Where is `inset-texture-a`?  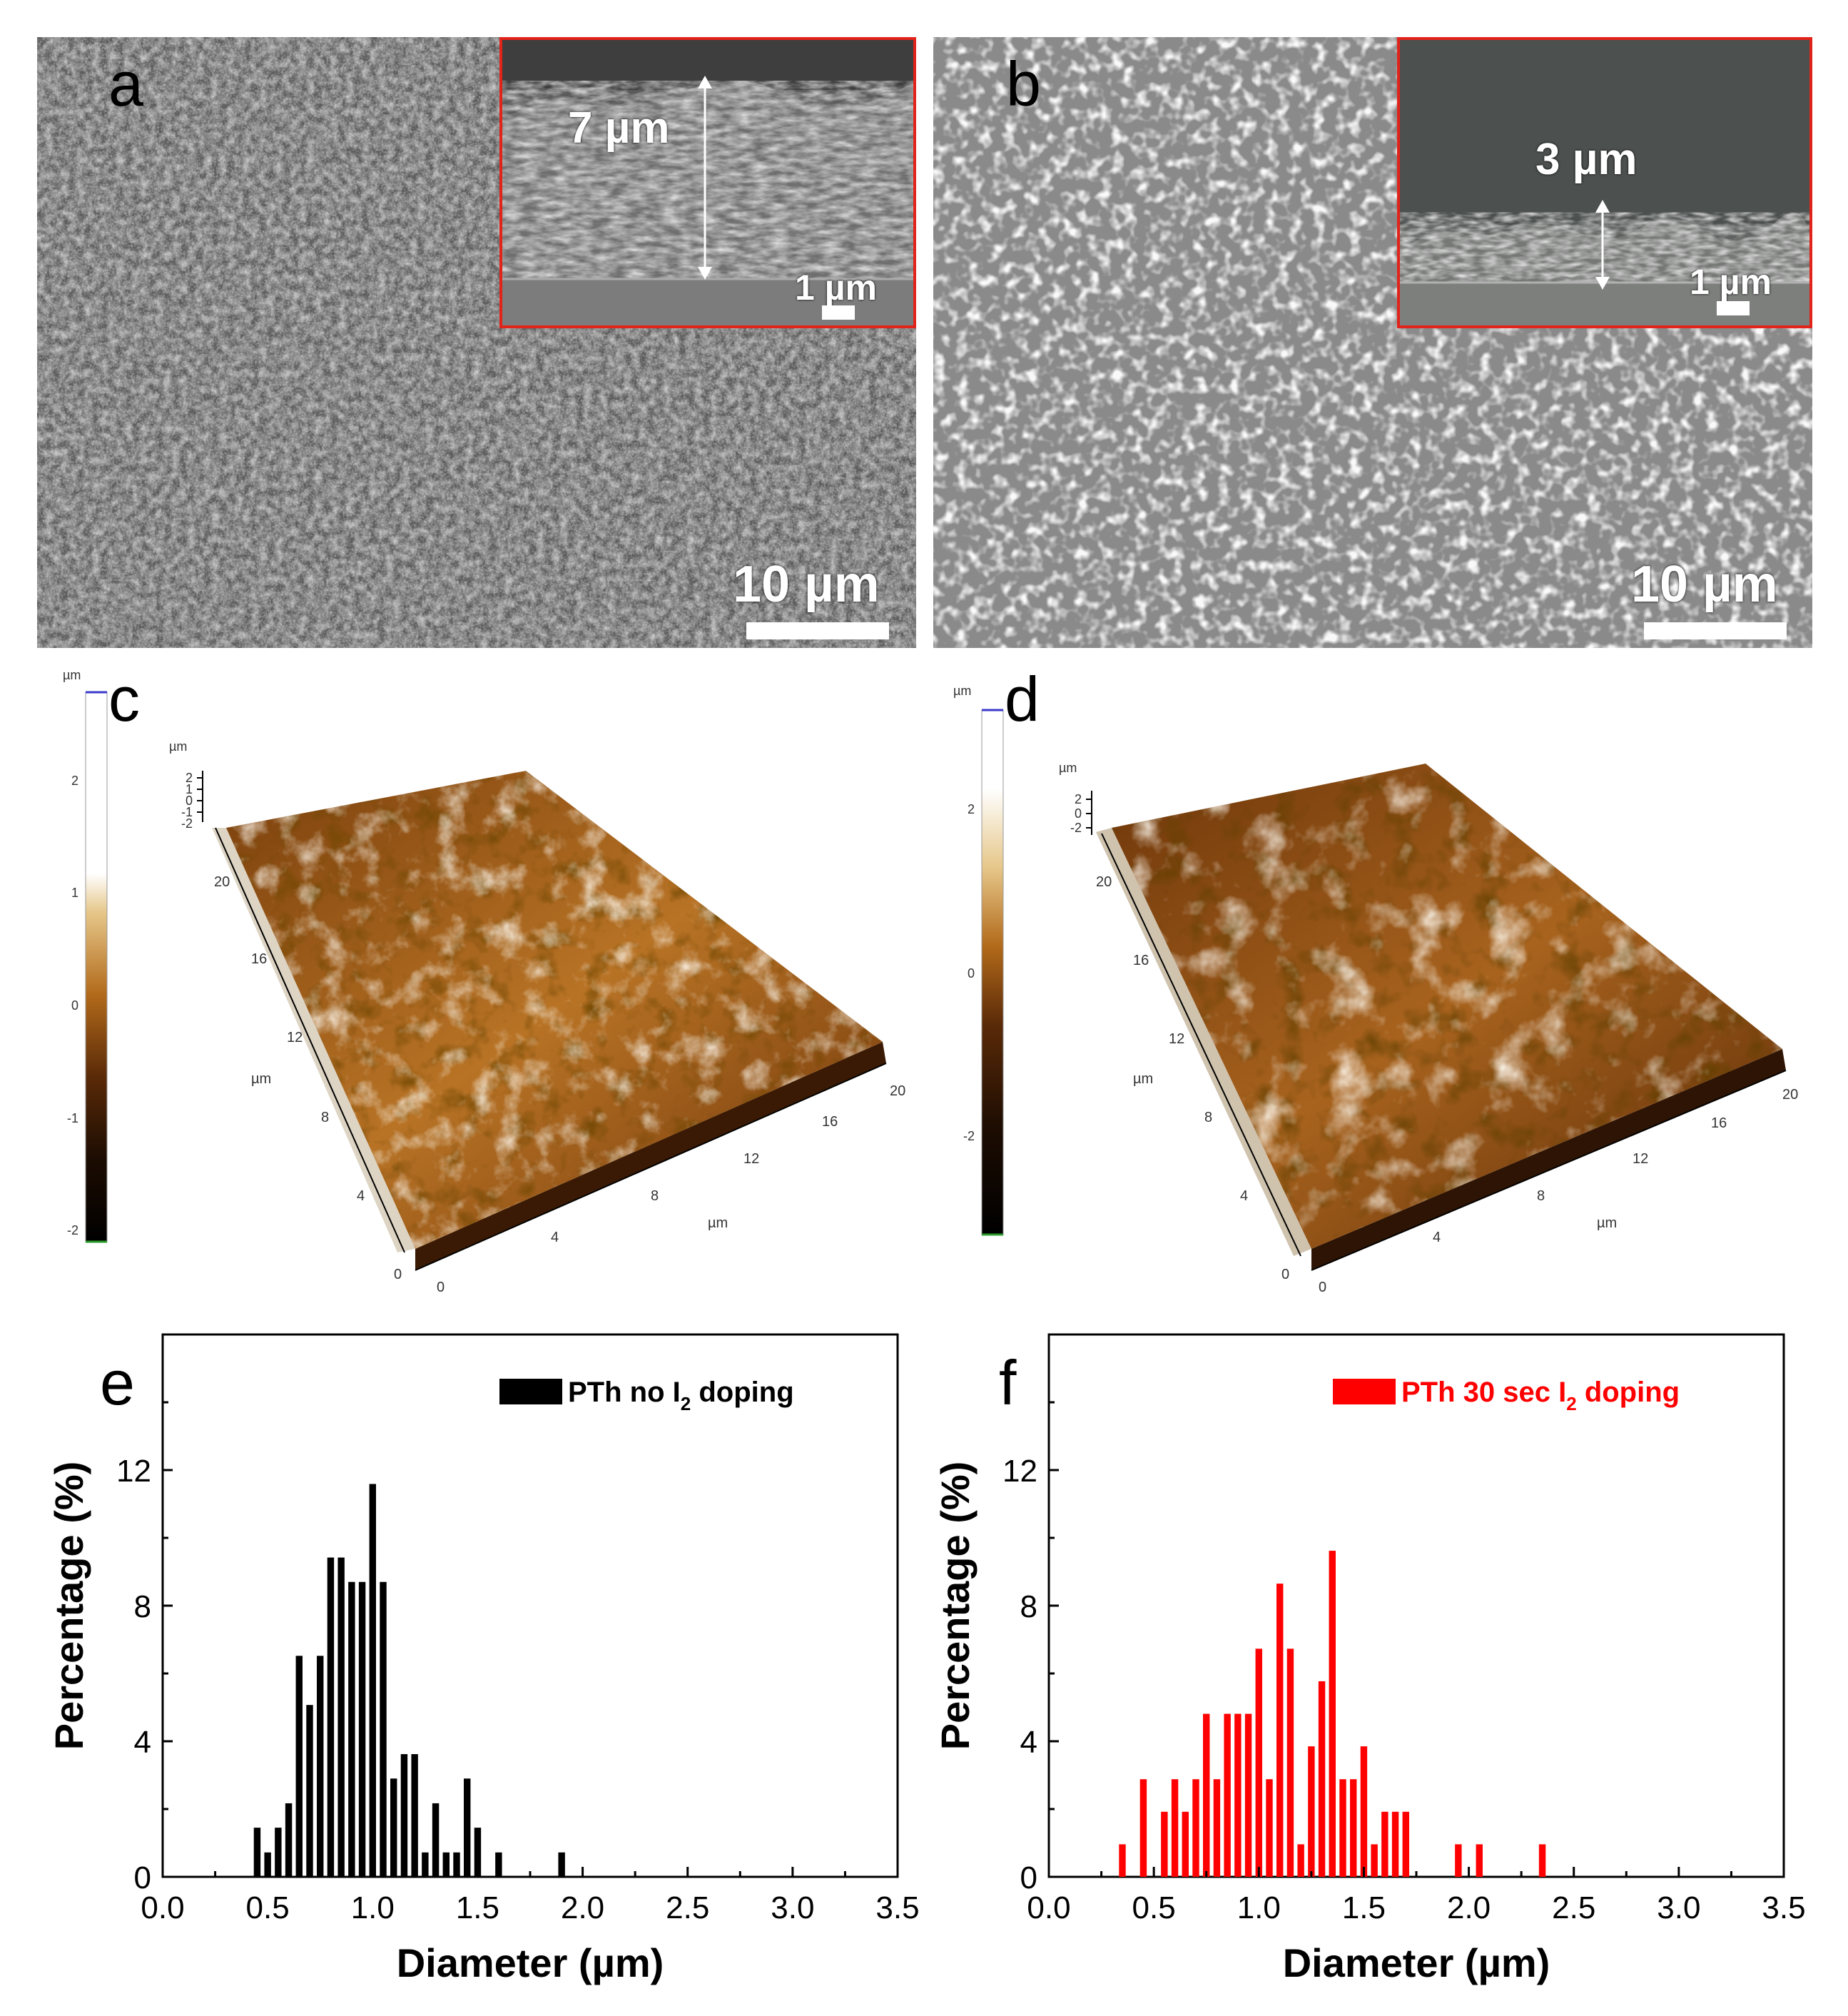 inset-texture-a is located at coordinates (708, 183).